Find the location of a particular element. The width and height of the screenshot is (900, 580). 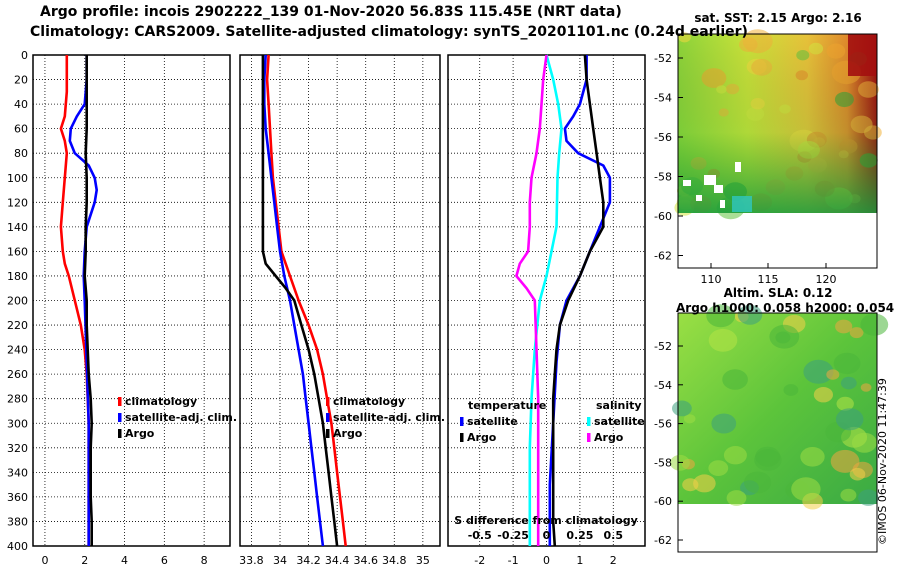

series-line-temperature-argo is located at coordinates (578, 300).